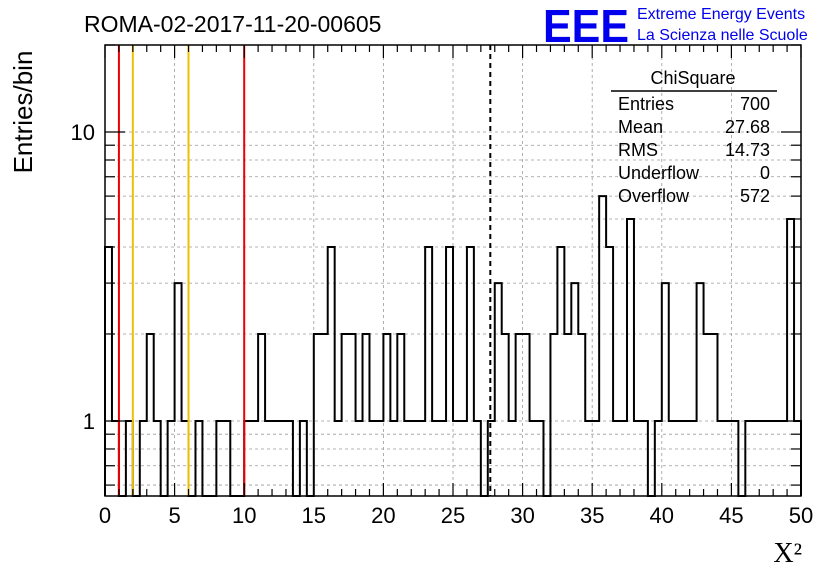 The image size is (836, 572). Describe the element at coordinates (765, 173) in the screenshot. I see `stats-value-underflow: 0` at that location.